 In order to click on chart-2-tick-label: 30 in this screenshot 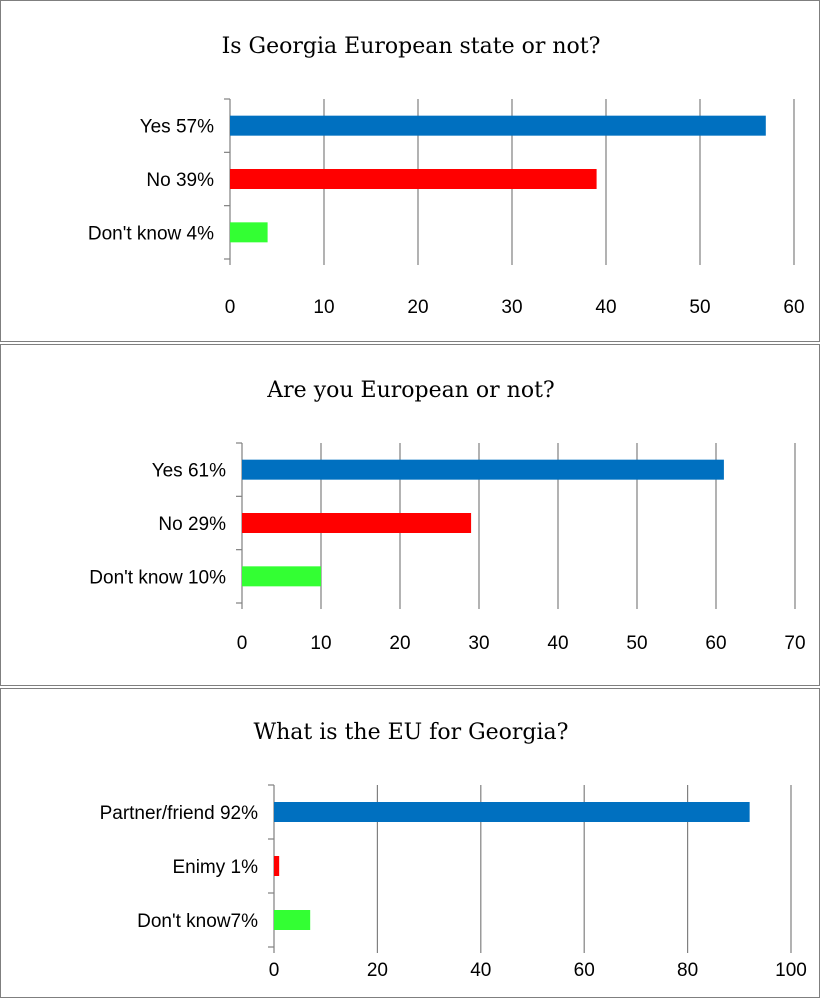, I will do `click(478, 643)`.